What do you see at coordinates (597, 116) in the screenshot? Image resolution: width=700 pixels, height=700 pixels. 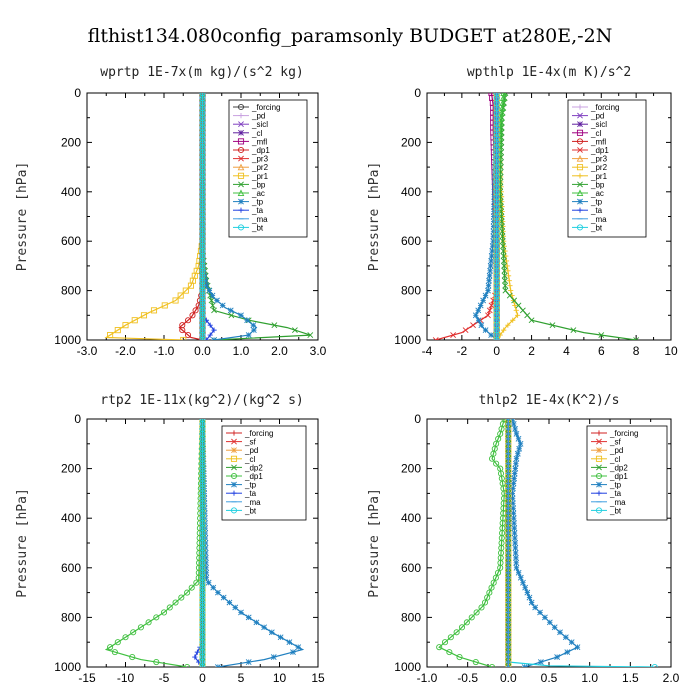 I see `legend-label: _pd` at bounding box center [597, 116].